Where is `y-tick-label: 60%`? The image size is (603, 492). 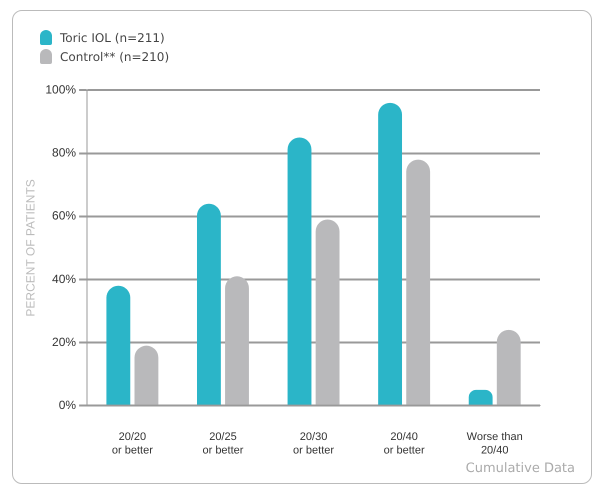
y-tick-label: 60% is located at coordinates (64, 215).